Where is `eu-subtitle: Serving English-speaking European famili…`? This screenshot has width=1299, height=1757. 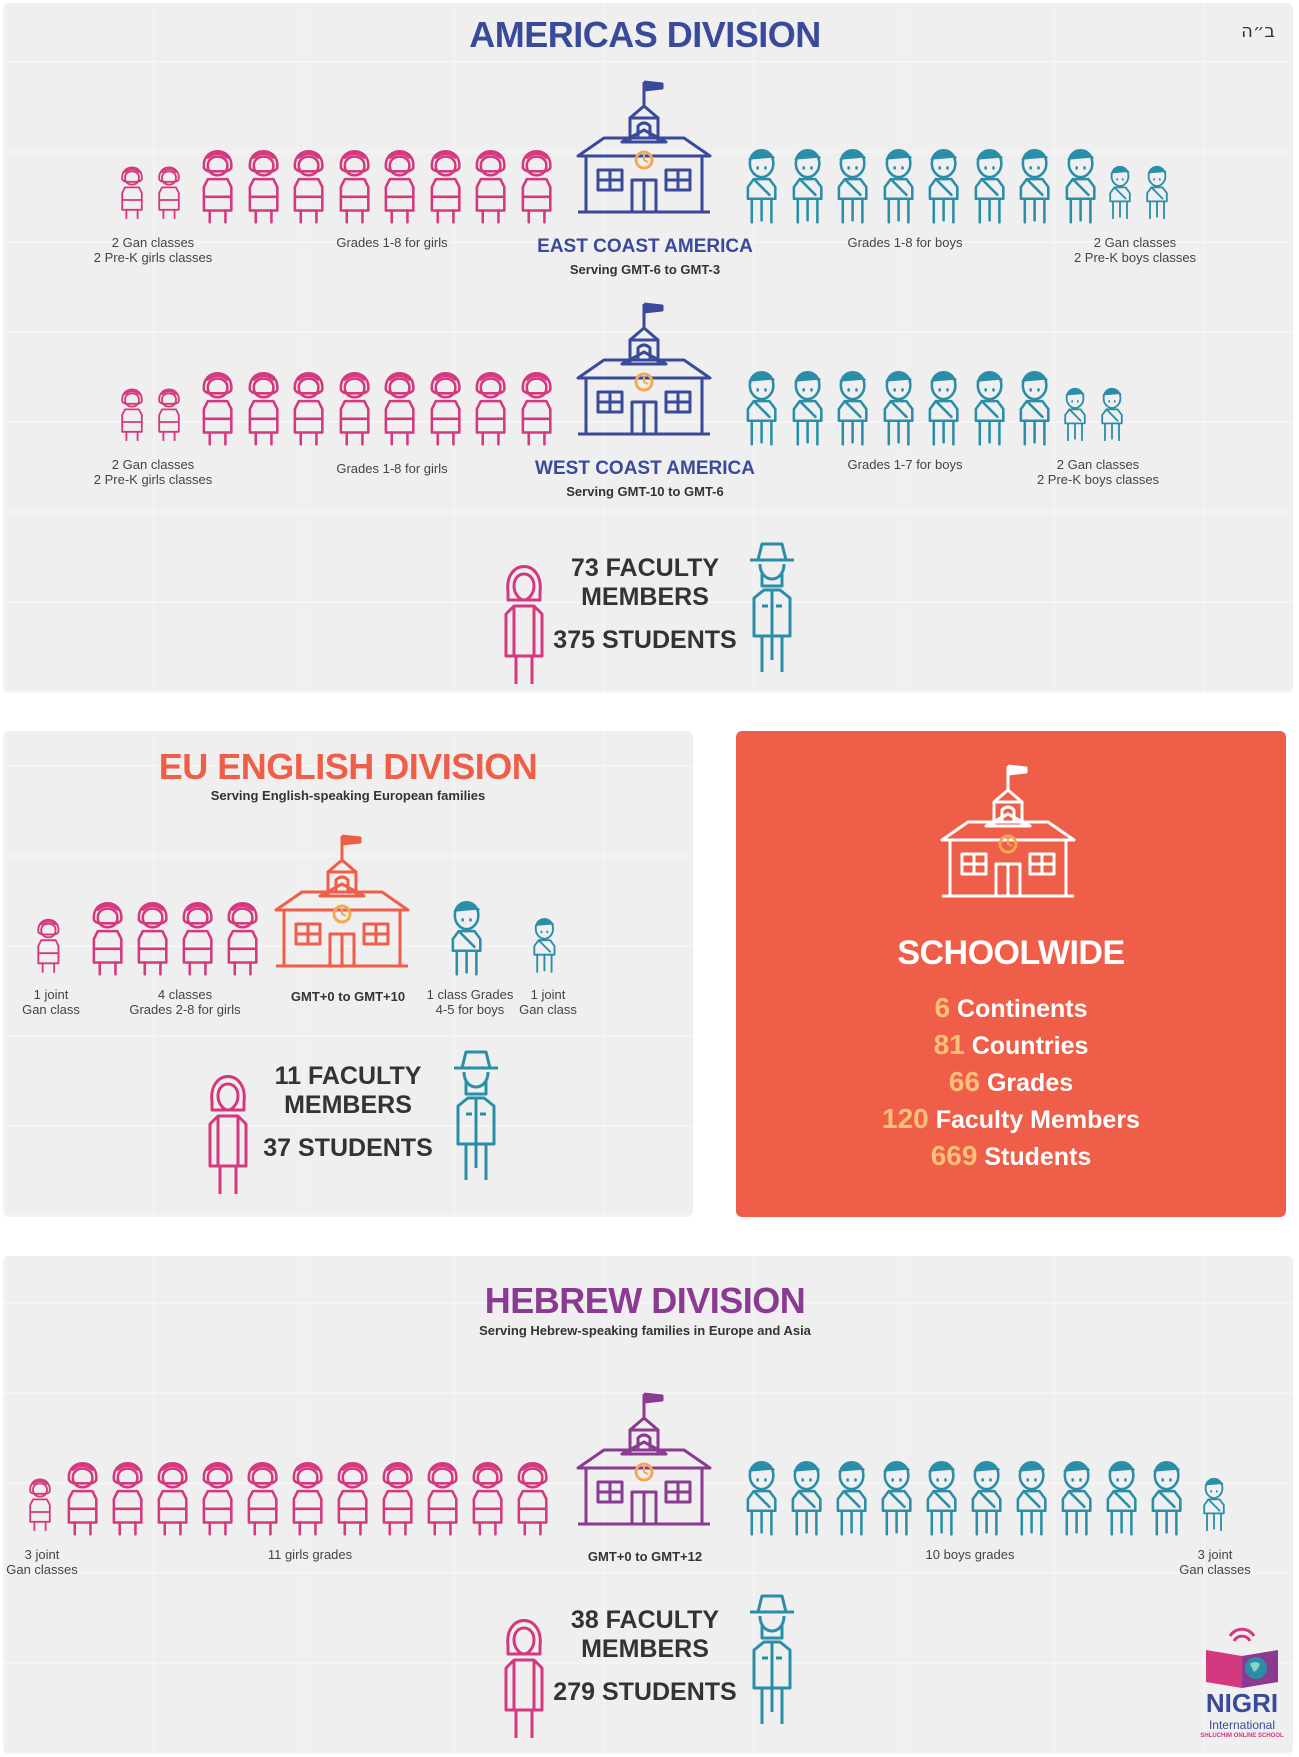
eu-subtitle: Serving English-speaking European famili… is located at coordinates (348, 795).